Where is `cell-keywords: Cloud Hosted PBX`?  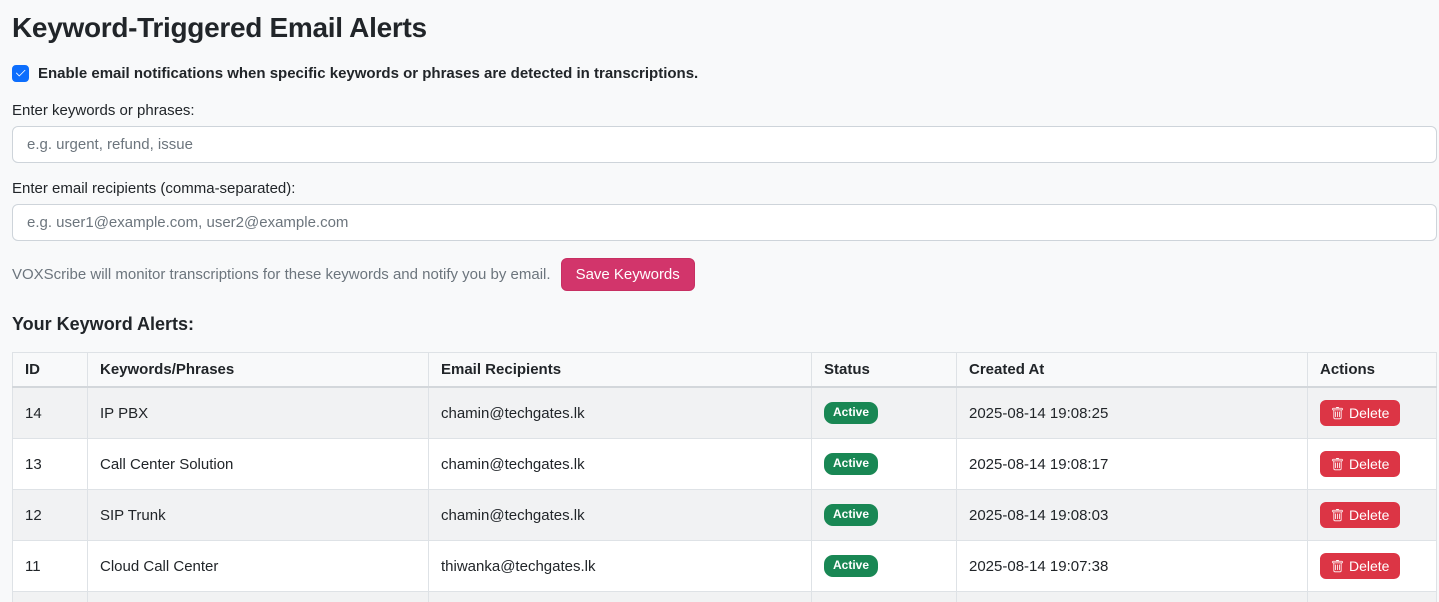
cell-keywords: Cloud Hosted PBX is located at coordinates (258, 596).